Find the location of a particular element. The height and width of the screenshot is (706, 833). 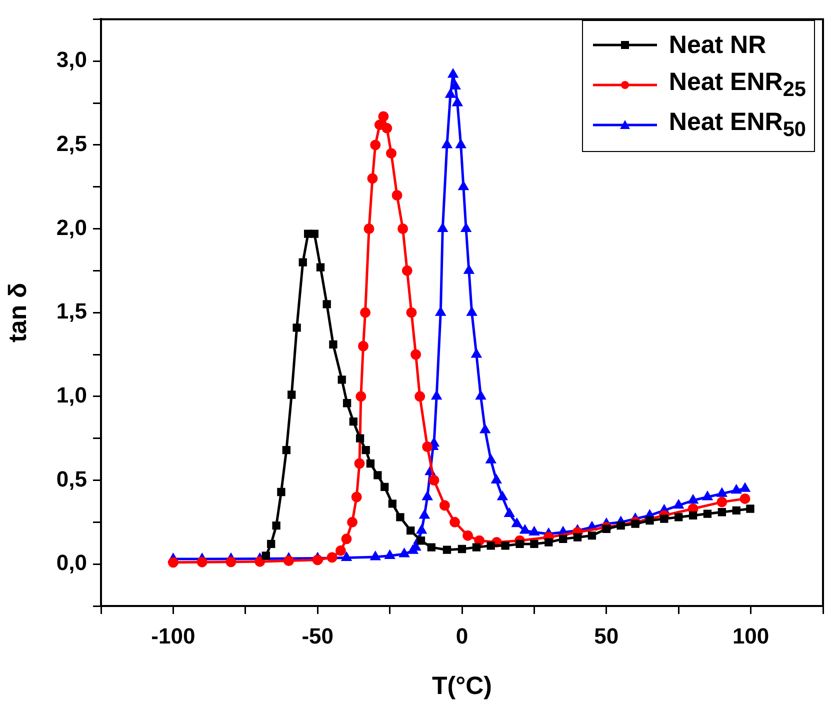

x-tick-label: 100 is located at coordinates (751, 635).